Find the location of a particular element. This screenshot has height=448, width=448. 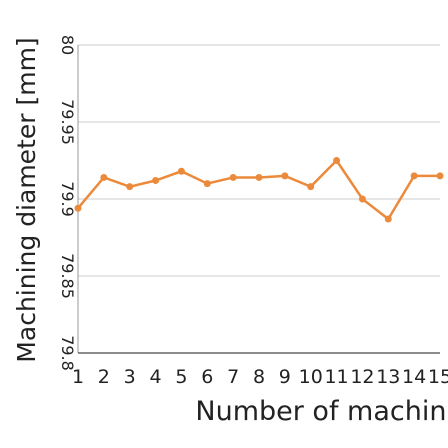

x-tick-label: 7 is located at coordinates (233, 377).